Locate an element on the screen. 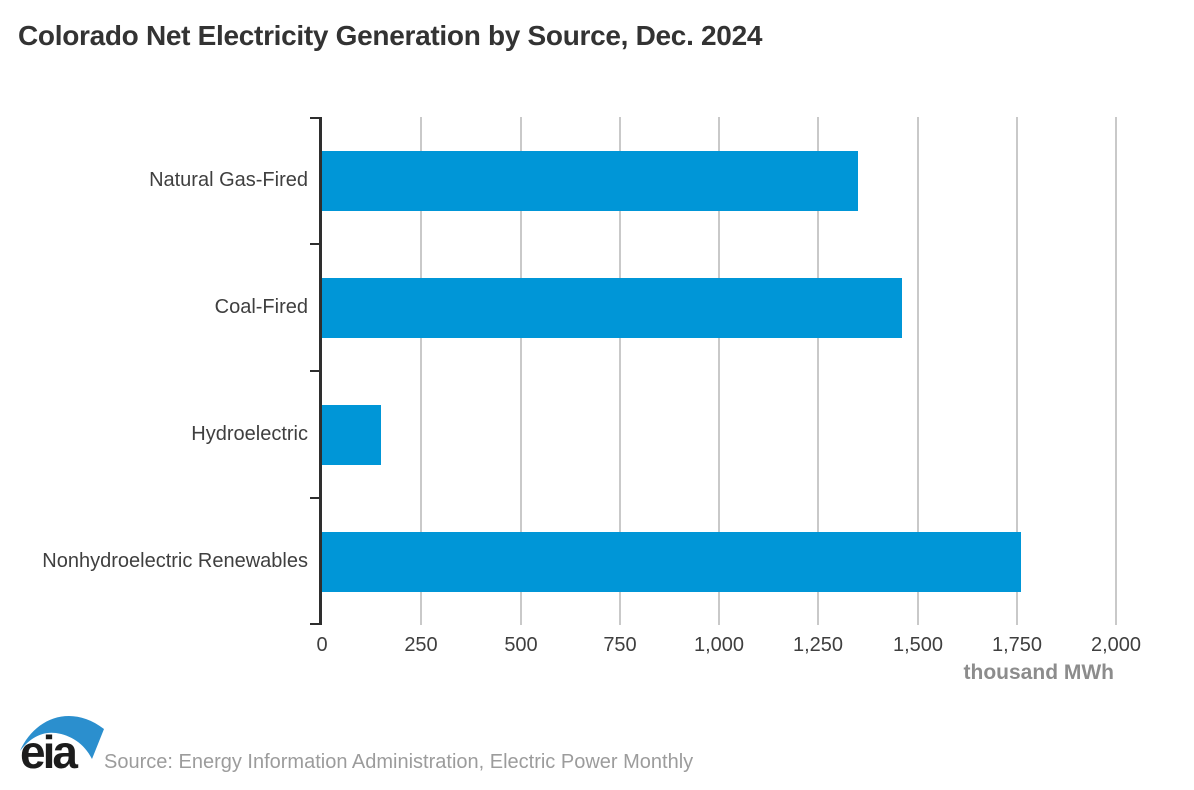  x-tick-label-500: 500 is located at coordinates (521, 645).